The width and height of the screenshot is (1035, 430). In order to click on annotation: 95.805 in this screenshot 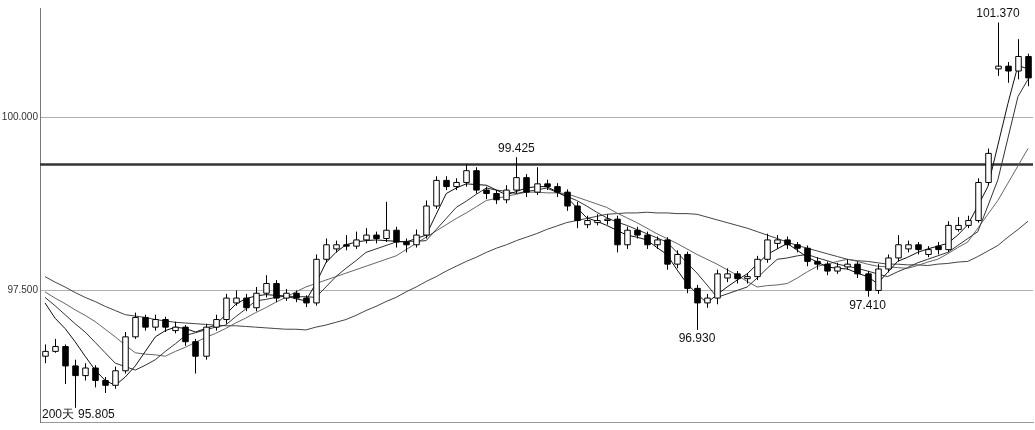, I will do `click(97, 414)`.